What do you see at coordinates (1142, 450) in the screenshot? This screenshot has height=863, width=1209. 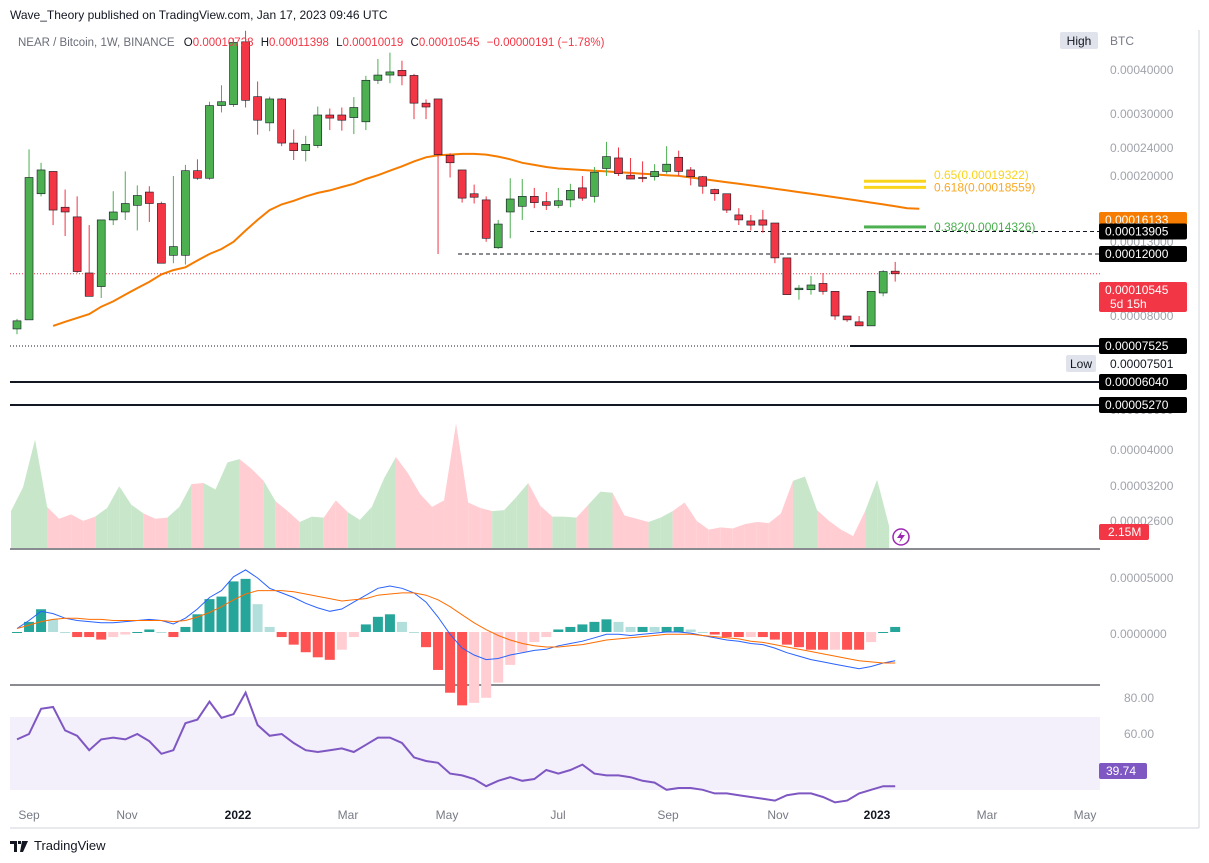 I see `volume-axis-label: 0.00004000` at bounding box center [1142, 450].